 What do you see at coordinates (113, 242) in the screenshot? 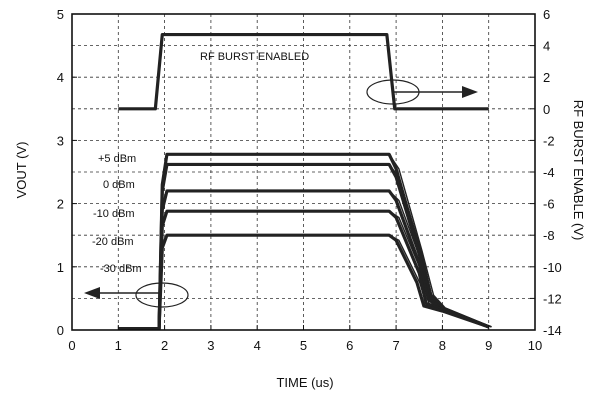
I see `series-label-minus20: -20 dBm` at bounding box center [113, 242].